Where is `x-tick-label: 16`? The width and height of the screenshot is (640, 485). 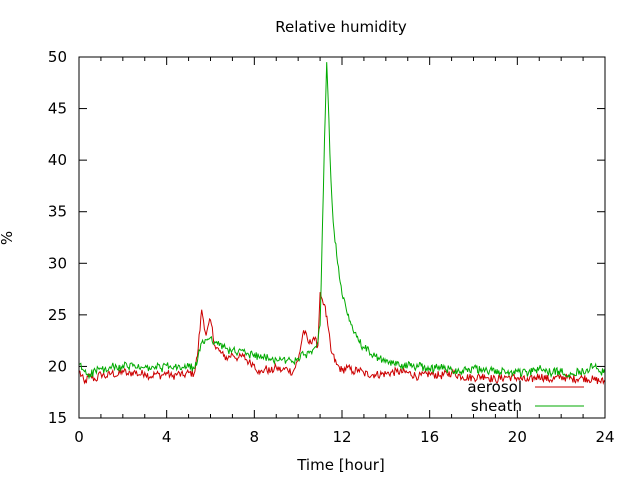
x-tick-label: 16 is located at coordinates (429, 437).